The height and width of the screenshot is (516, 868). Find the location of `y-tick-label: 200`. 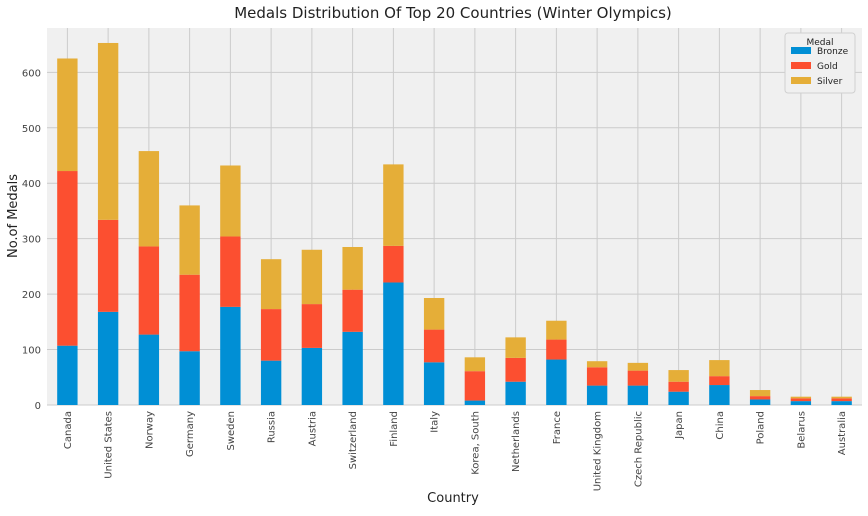

y-tick-label: 200 is located at coordinates (31, 295).